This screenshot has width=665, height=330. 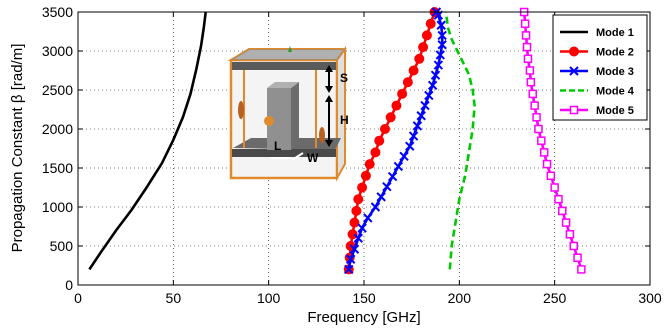 I want to click on legend-entry: Mode 2, so click(x=597, y=52).